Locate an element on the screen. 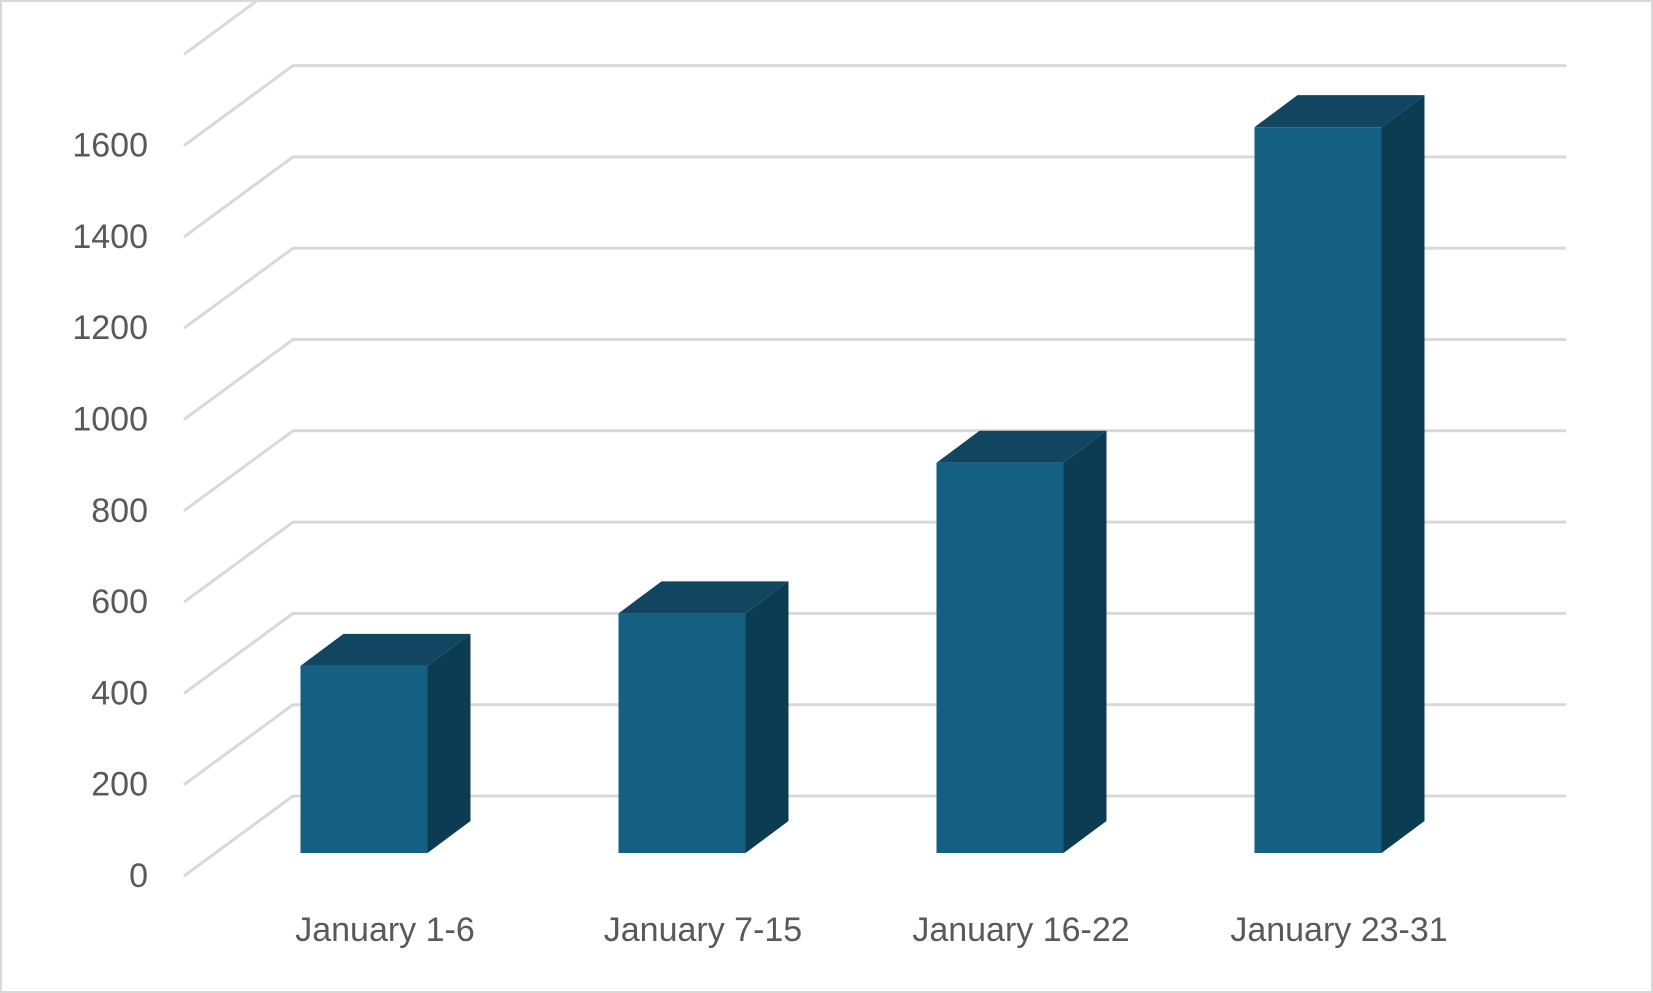 This screenshot has height=993, width=1653. x-tick-label: January 23-31 is located at coordinates (1338, 930).